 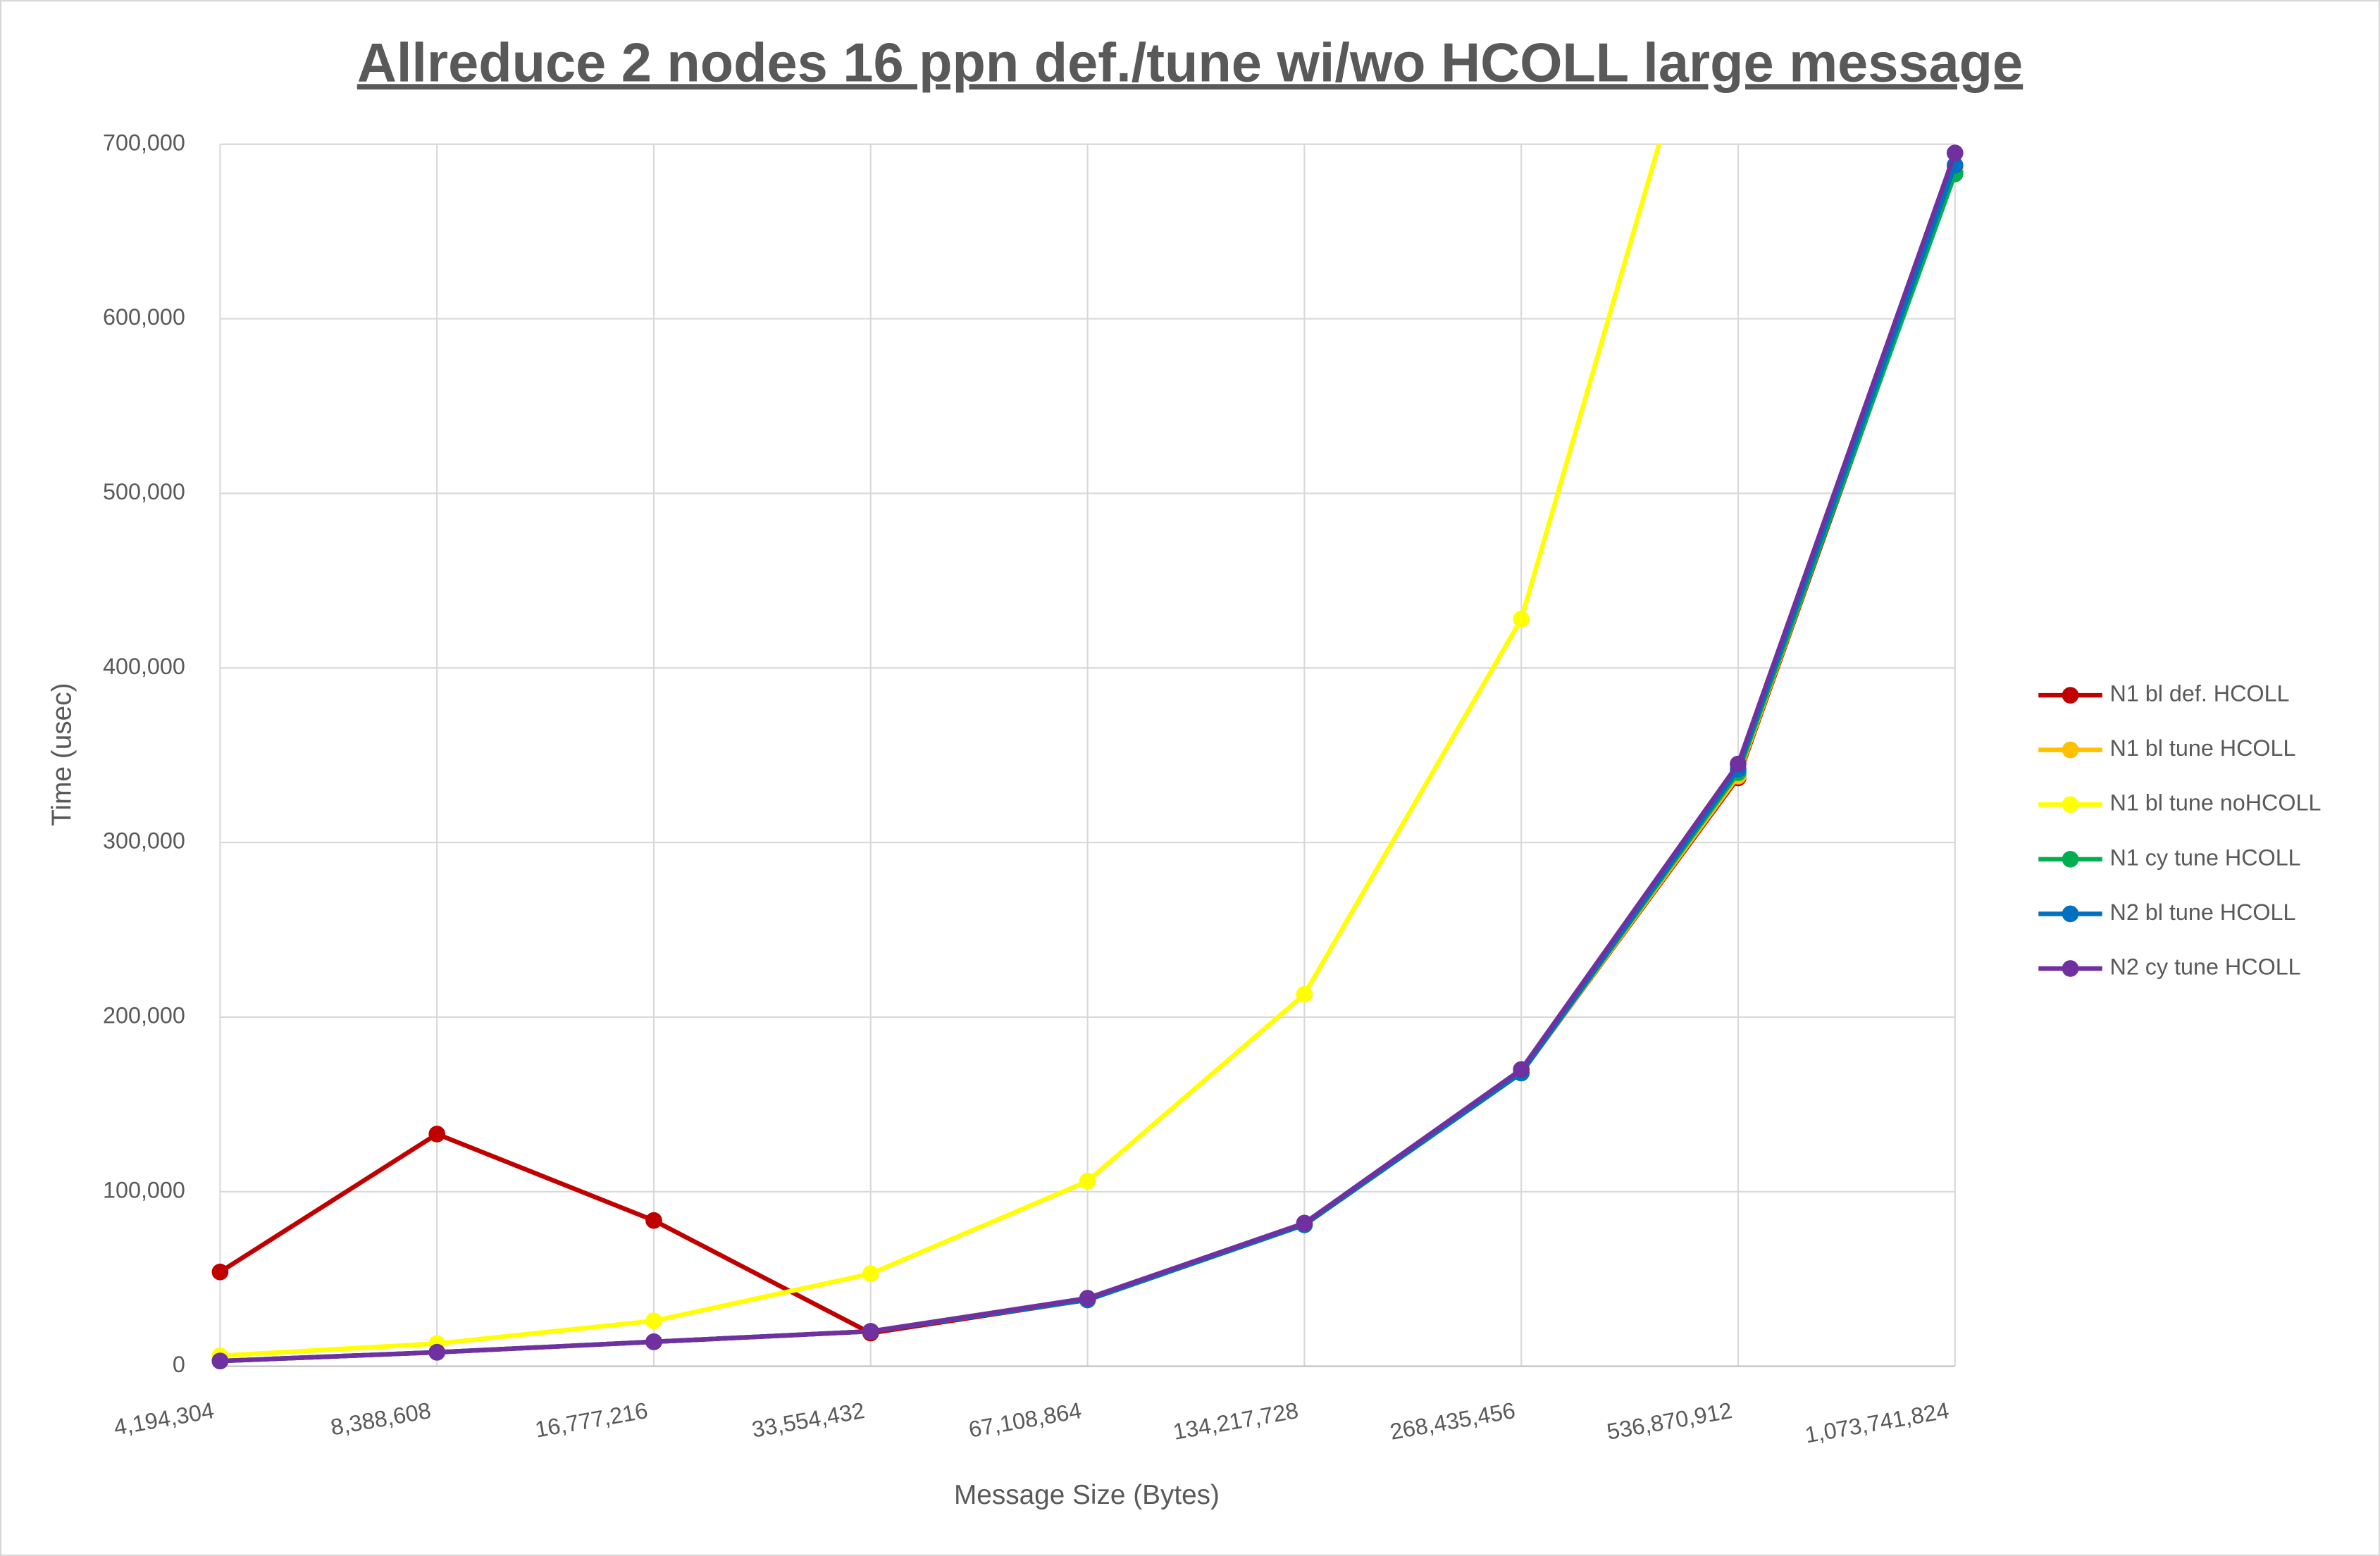 I want to click on legend-label: N1 bl tune noHCOLL, so click(x=2216, y=803).